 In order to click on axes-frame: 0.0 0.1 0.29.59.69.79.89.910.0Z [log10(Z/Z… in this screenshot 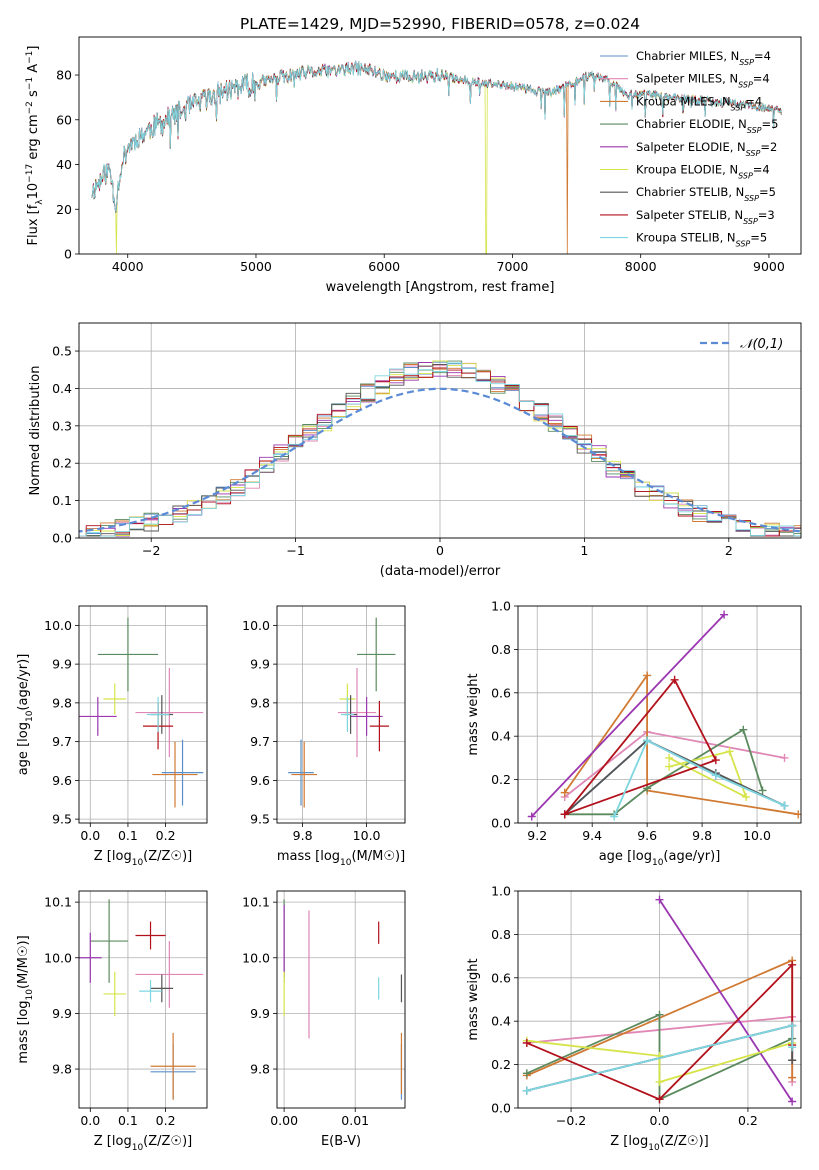, I will do `click(112, 736)`.